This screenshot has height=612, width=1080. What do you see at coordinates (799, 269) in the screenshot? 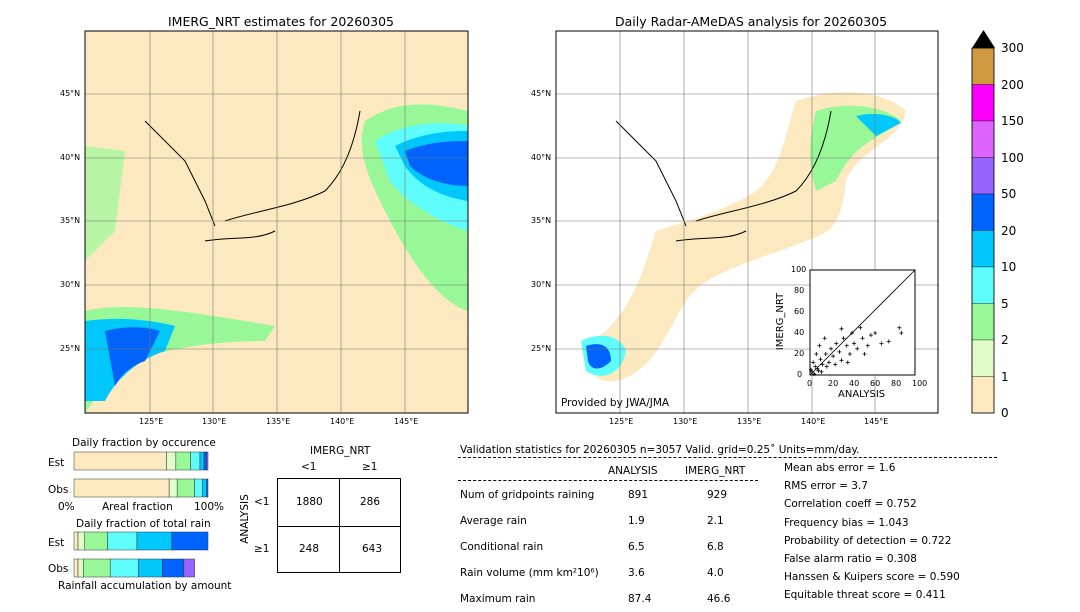
I see `scatter-y-tick: 100` at bounding box center [799, 269].